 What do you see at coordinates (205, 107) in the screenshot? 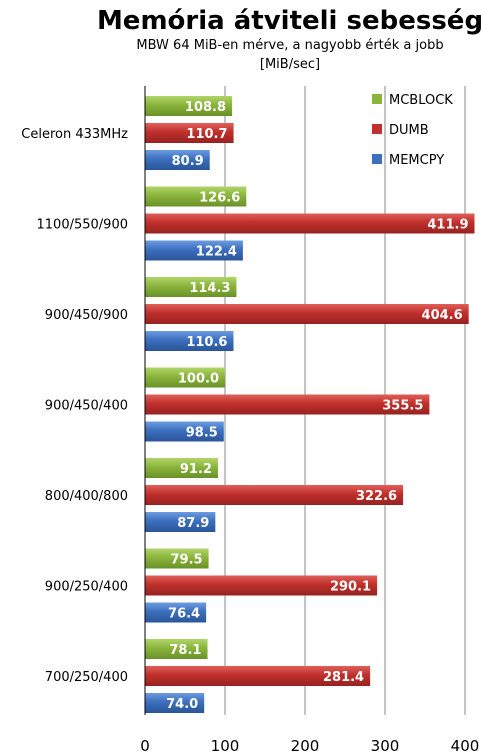
I see `data-label: 108.8` at bounding box center [205, 107].